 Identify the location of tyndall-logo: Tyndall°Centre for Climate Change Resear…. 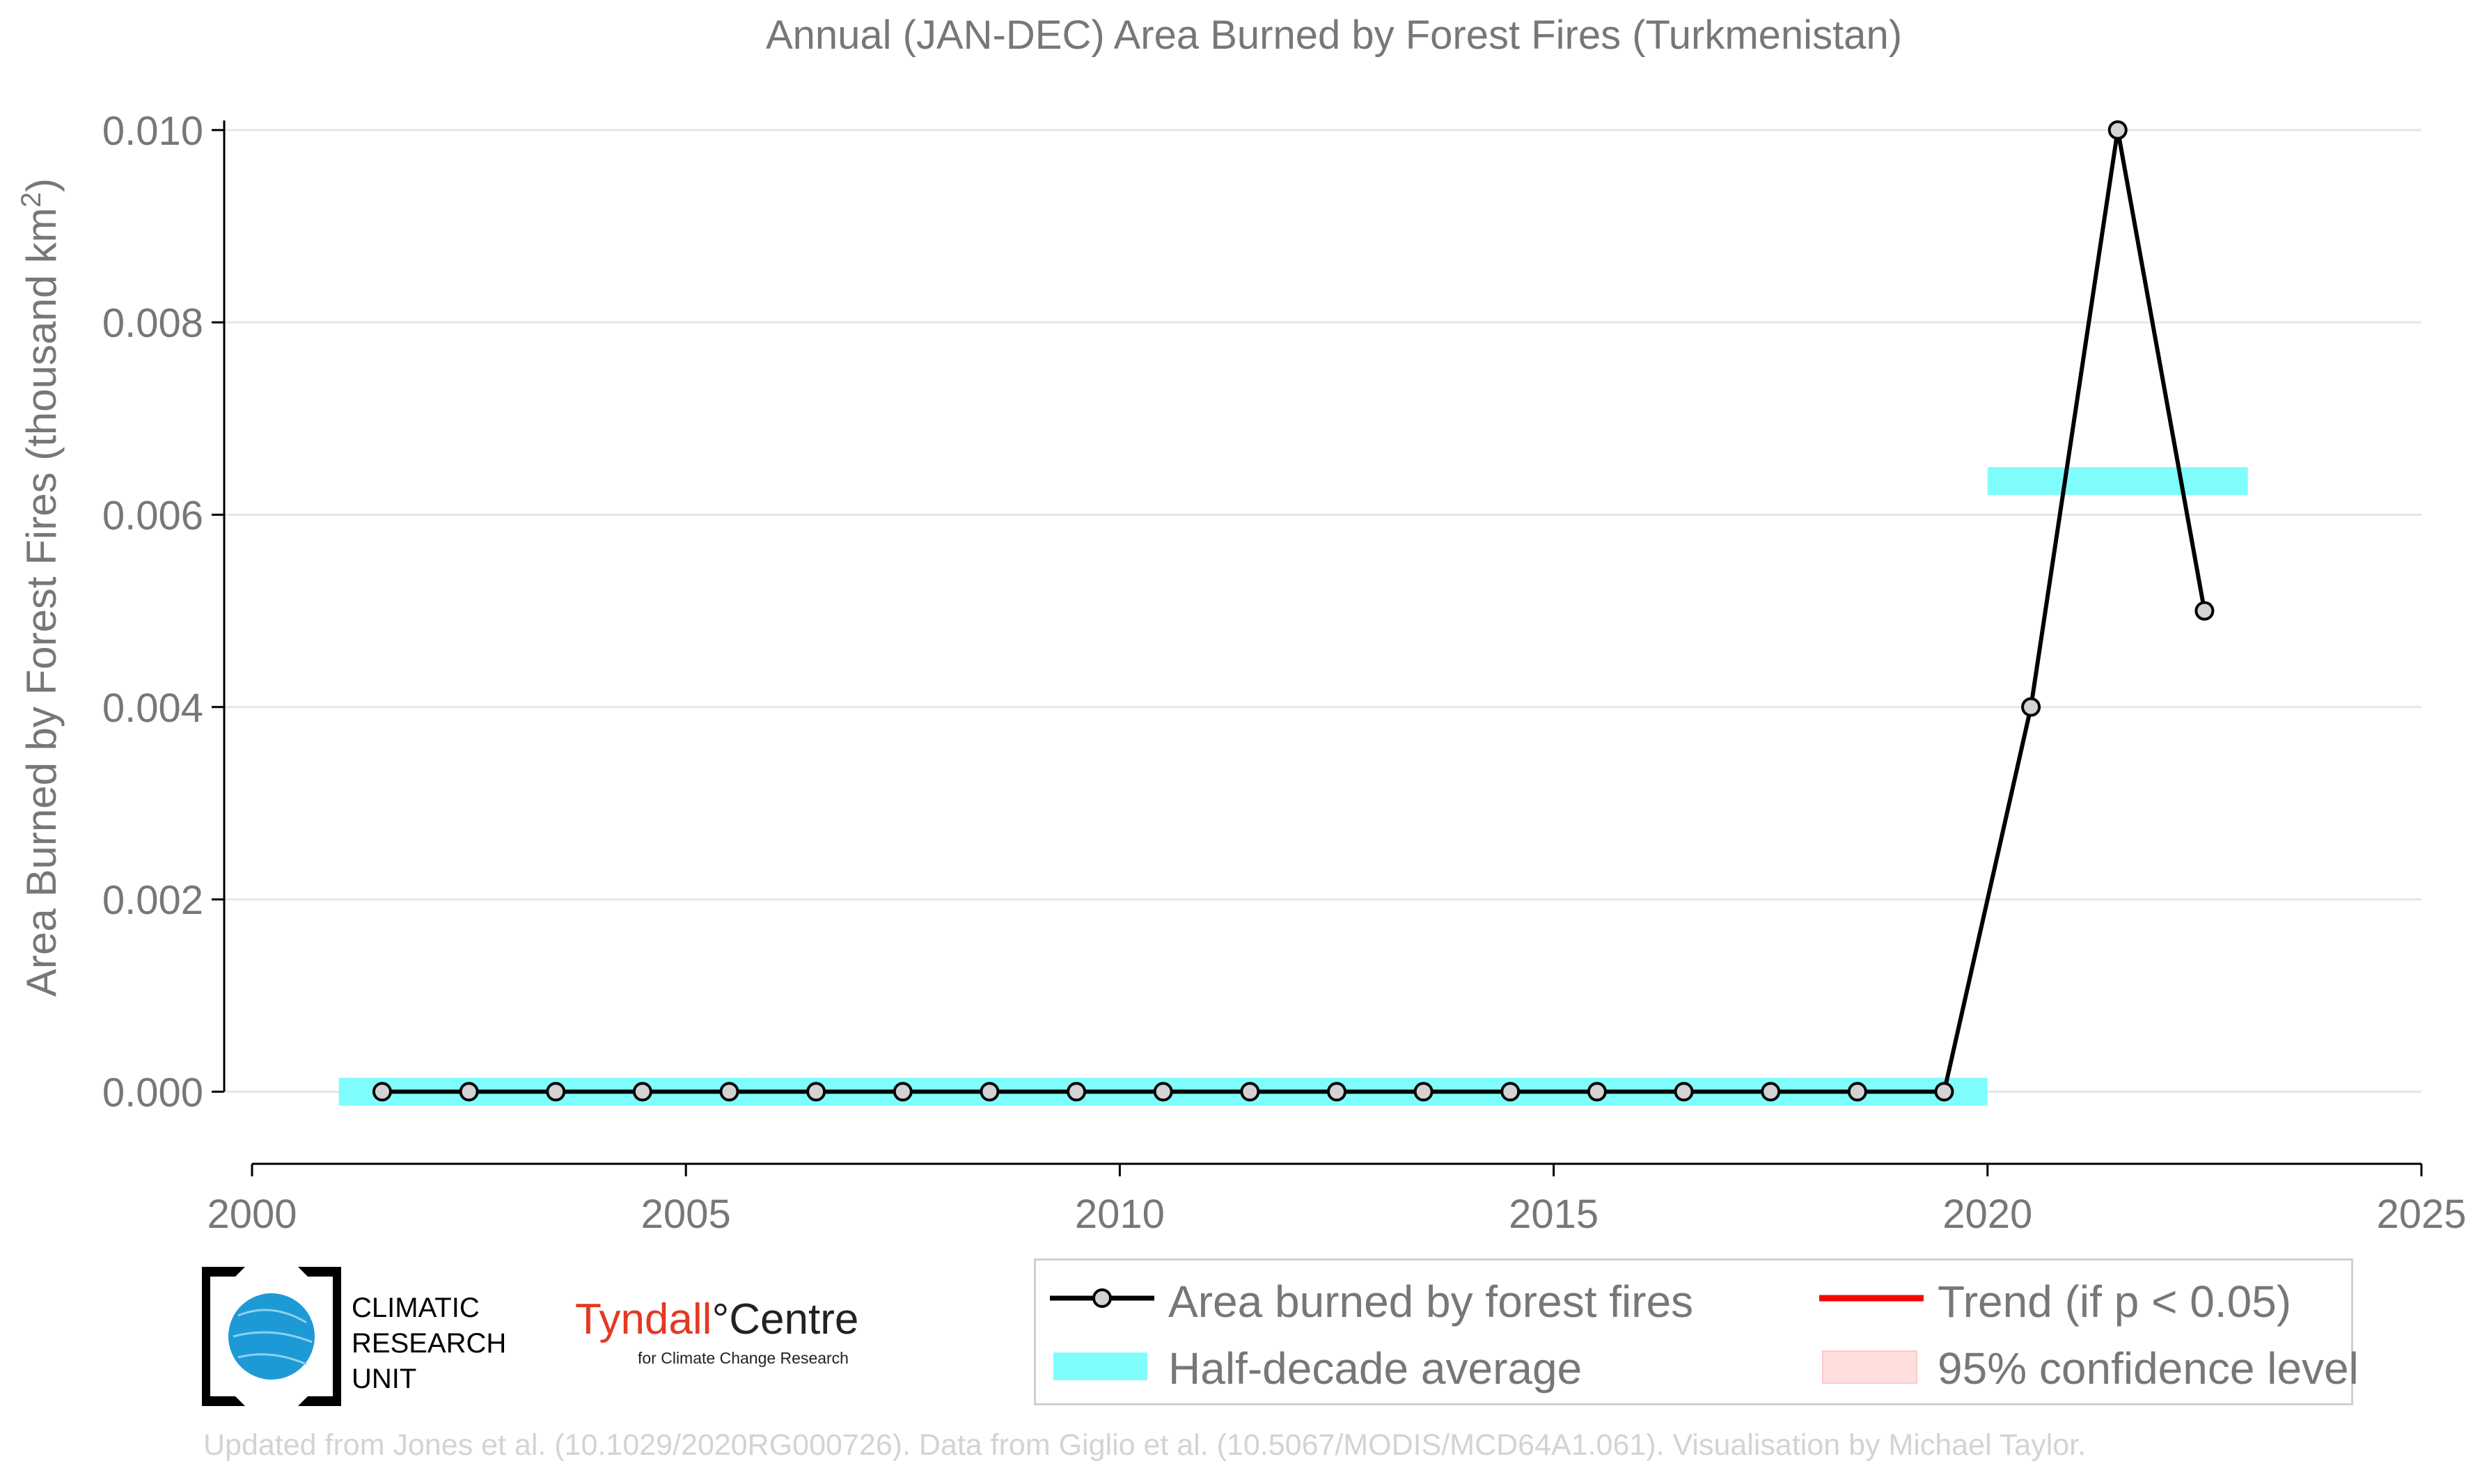
(721, 1336).